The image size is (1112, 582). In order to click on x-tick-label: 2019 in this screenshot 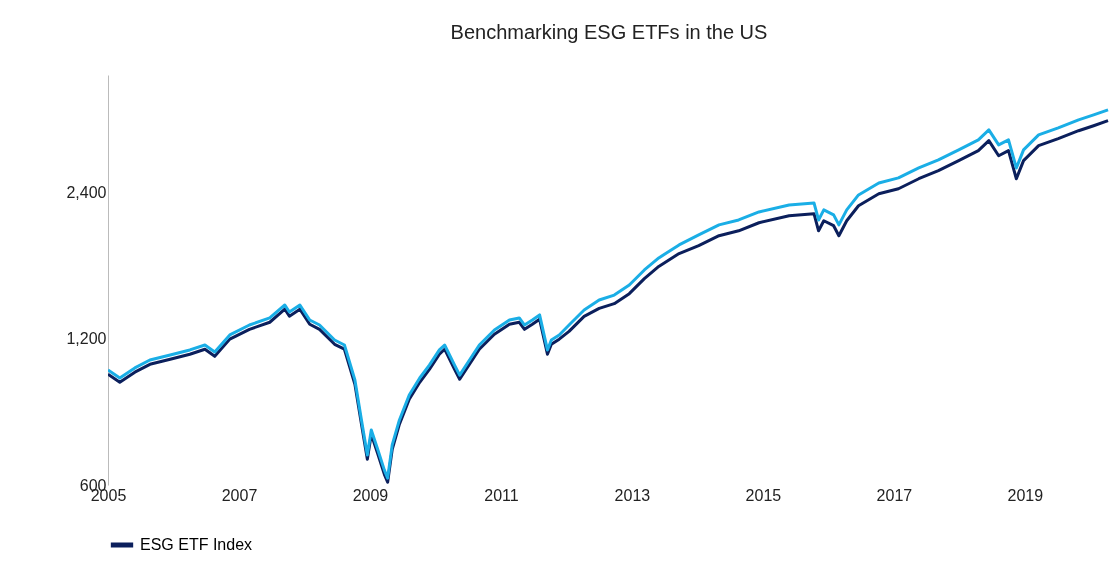, I will do `click(1025, 495)`.